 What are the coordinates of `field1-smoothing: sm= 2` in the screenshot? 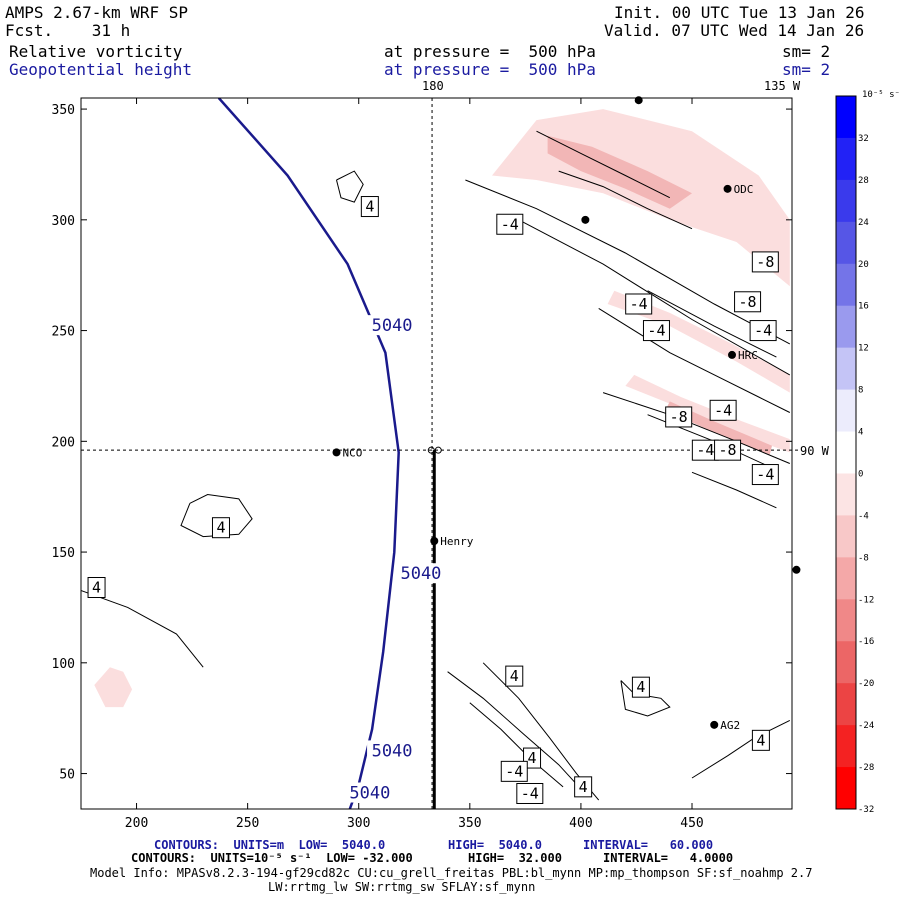 It's located at (806, 51).